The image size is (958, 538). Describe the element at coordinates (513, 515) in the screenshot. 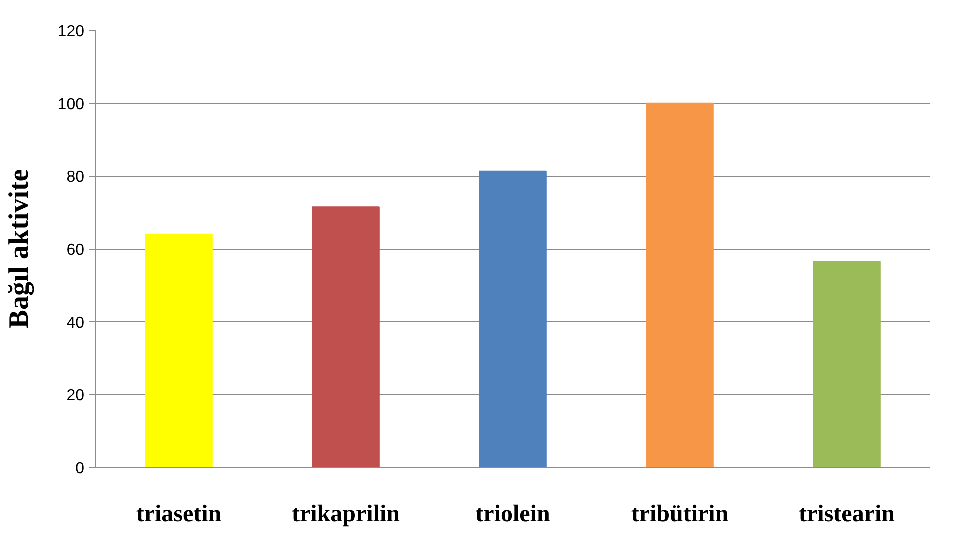

I see `x-tick-label: triolein` at that location.